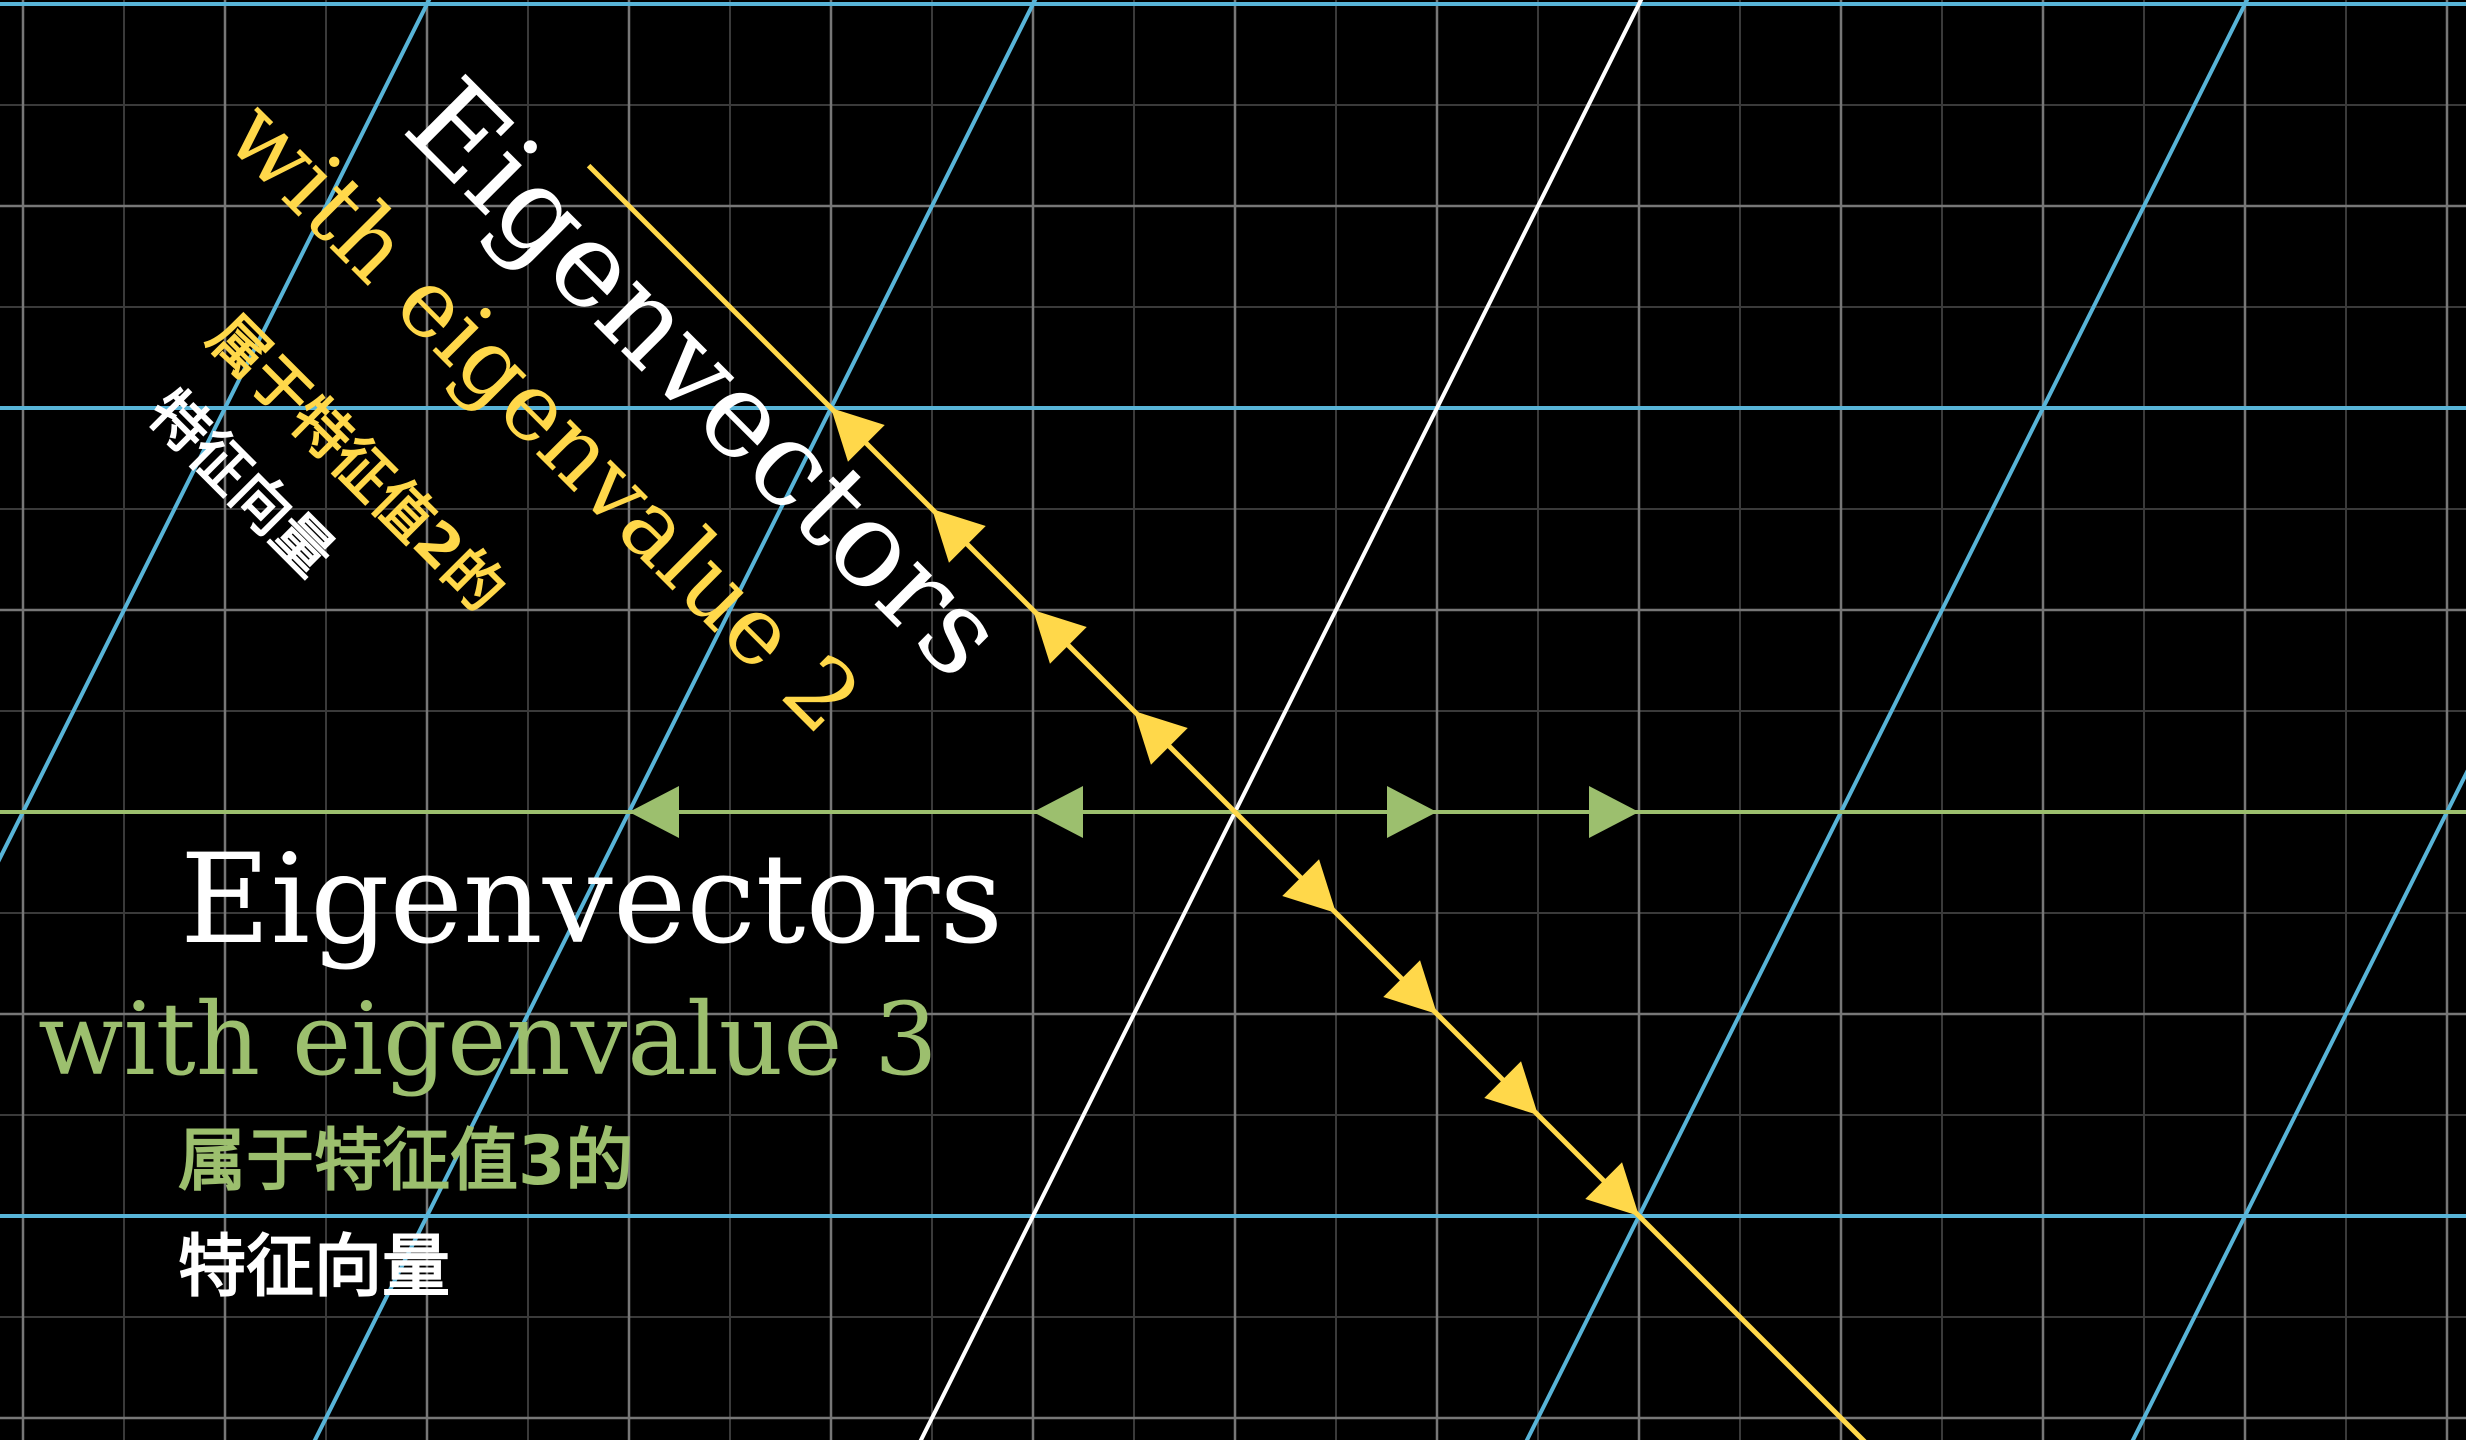  What do you see at coordinates (314, 1267) in the screenshot?
I see `eigen3-cn-line2: 特征向量` at bounding box center [314, 1267].